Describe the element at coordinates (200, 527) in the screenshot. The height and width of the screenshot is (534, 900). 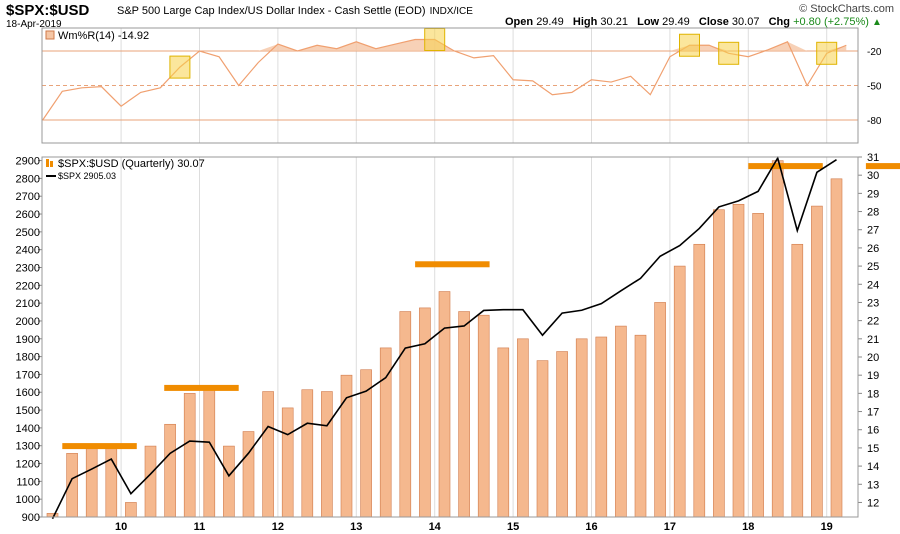
I see `x-tick-label: 11` at that location.